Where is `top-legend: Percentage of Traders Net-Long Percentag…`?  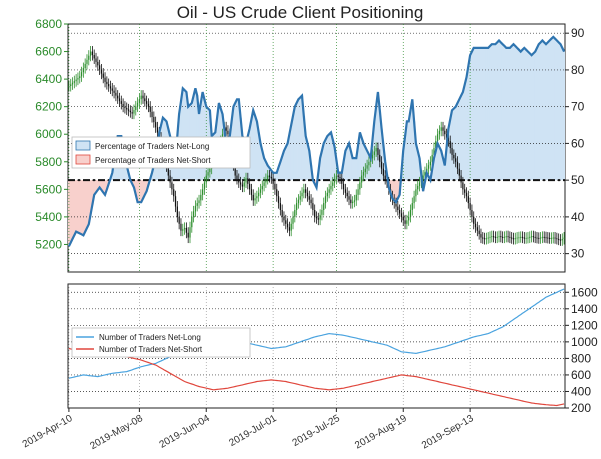 top-legend: Percentage of Traders Net-Long Percentag… is located at coordinates (161, 152).